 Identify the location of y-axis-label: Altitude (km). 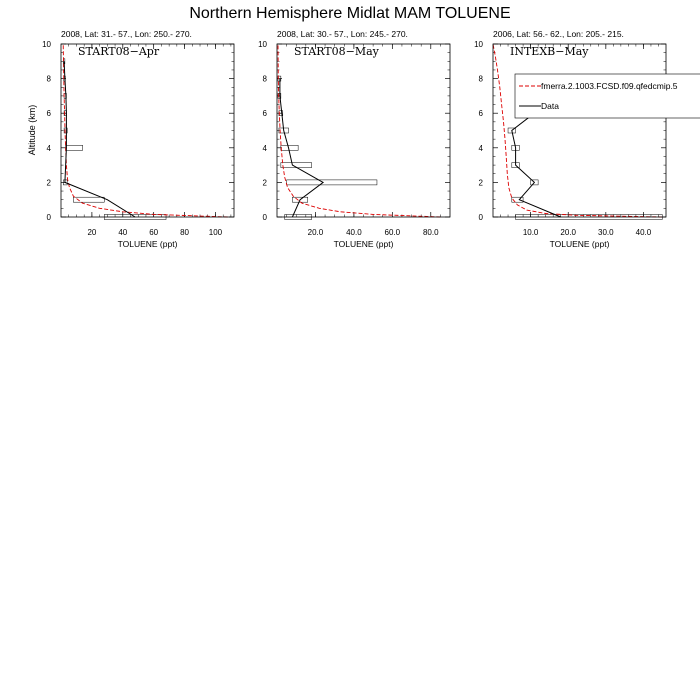
(32, 130).